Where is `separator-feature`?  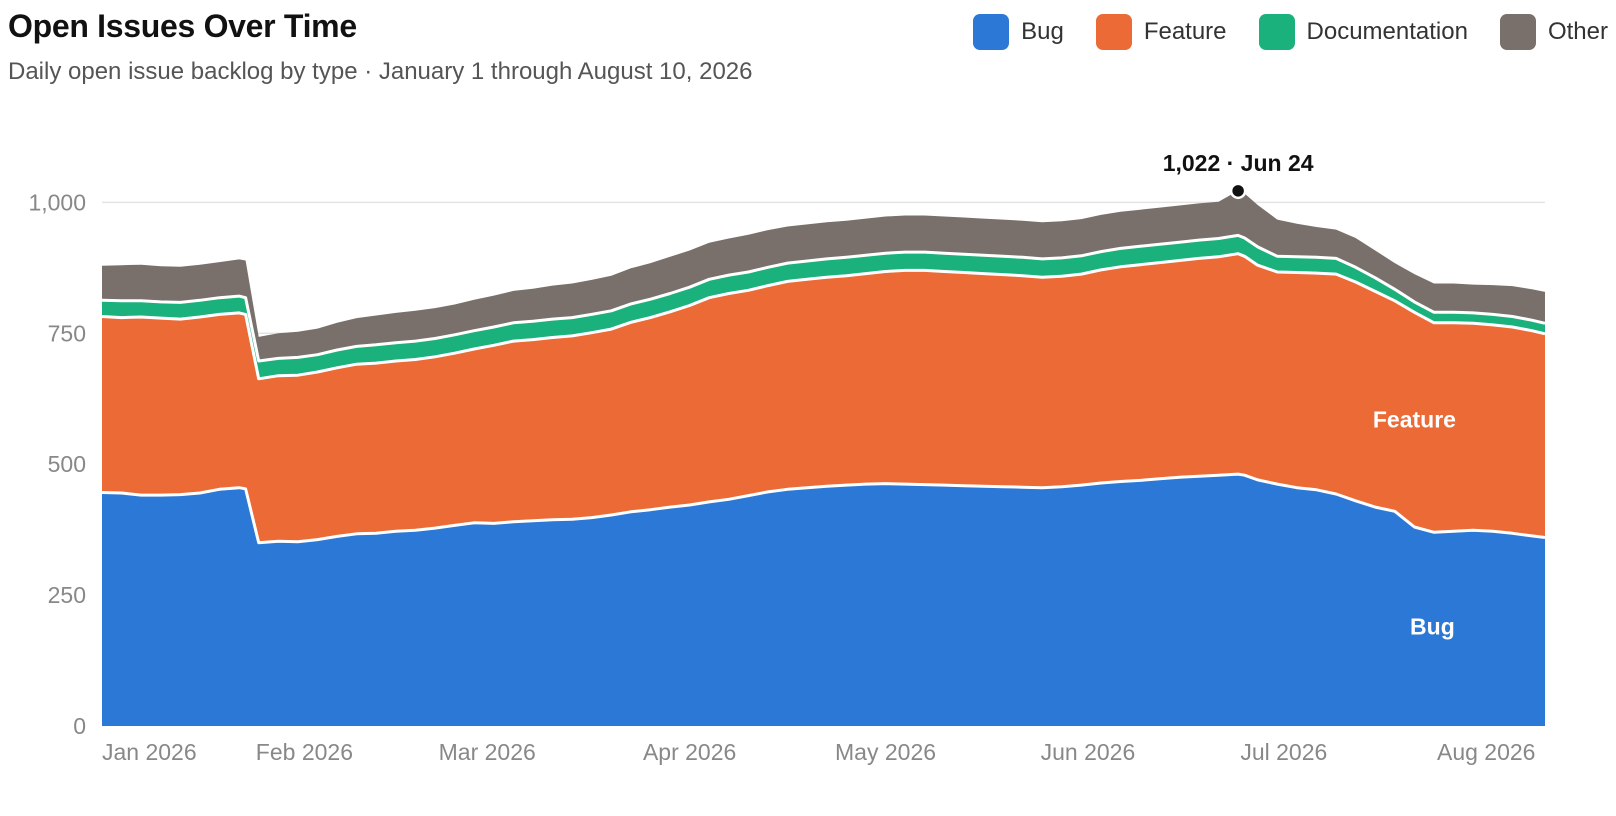
separator-feature is located at coordinates (823, 316).